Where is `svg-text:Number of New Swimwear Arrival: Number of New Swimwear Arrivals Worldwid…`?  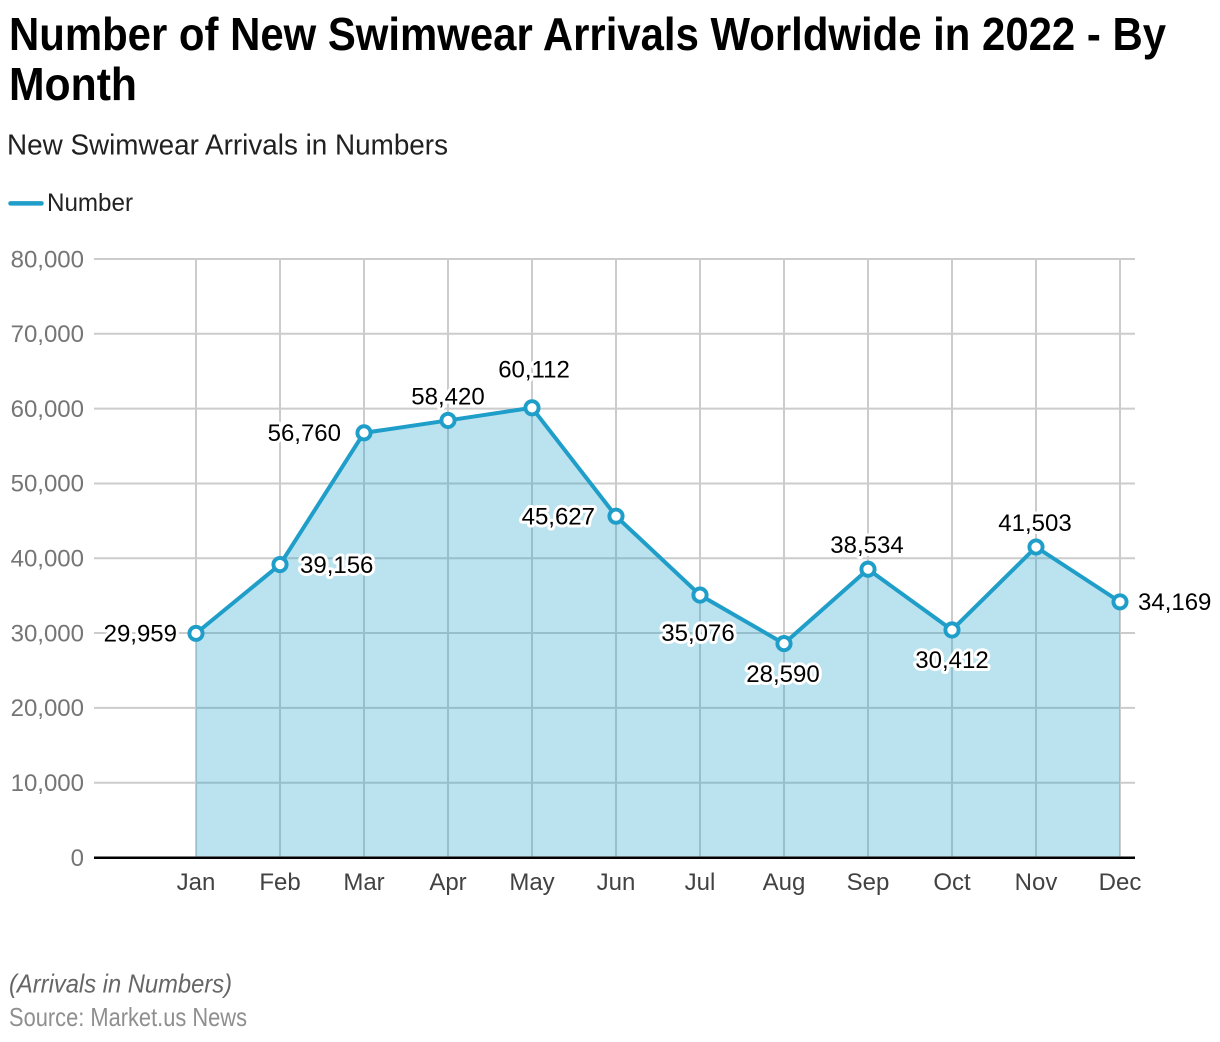
svg-text:Number of New Swimwear Arrival: Number of New Swimwear Arrivals Worldwid… is located at coordinates (587, 34).